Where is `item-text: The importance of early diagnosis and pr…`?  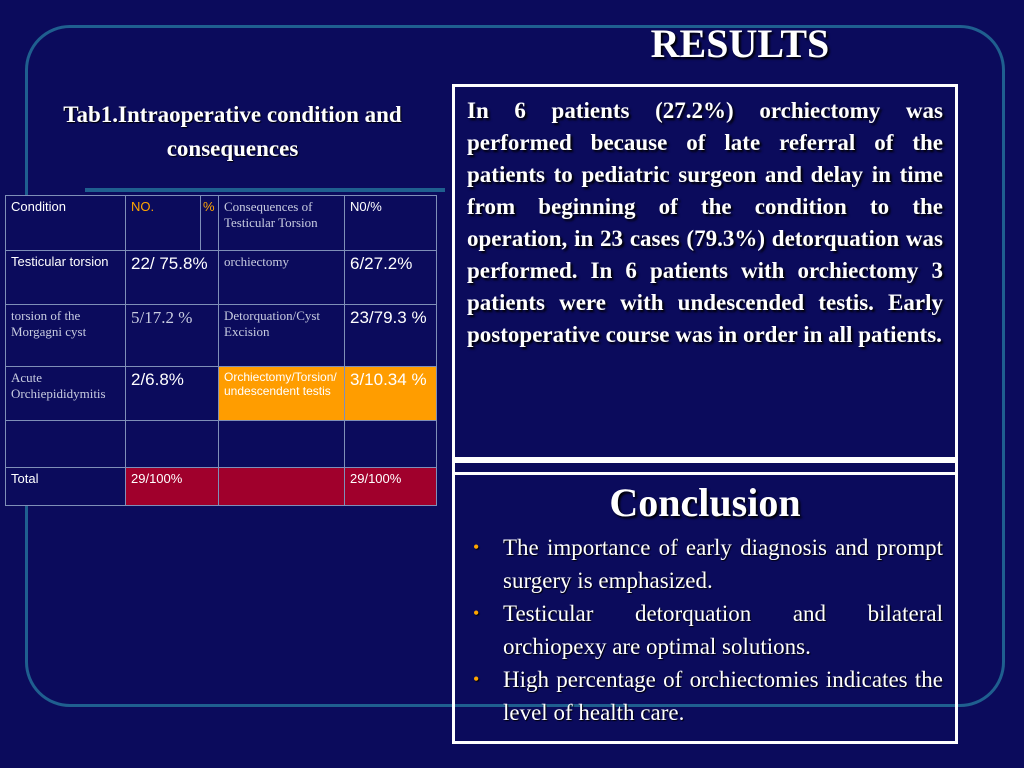 item-text: The importance of early diagnosis and pr… is located at coordinates (723, 564).